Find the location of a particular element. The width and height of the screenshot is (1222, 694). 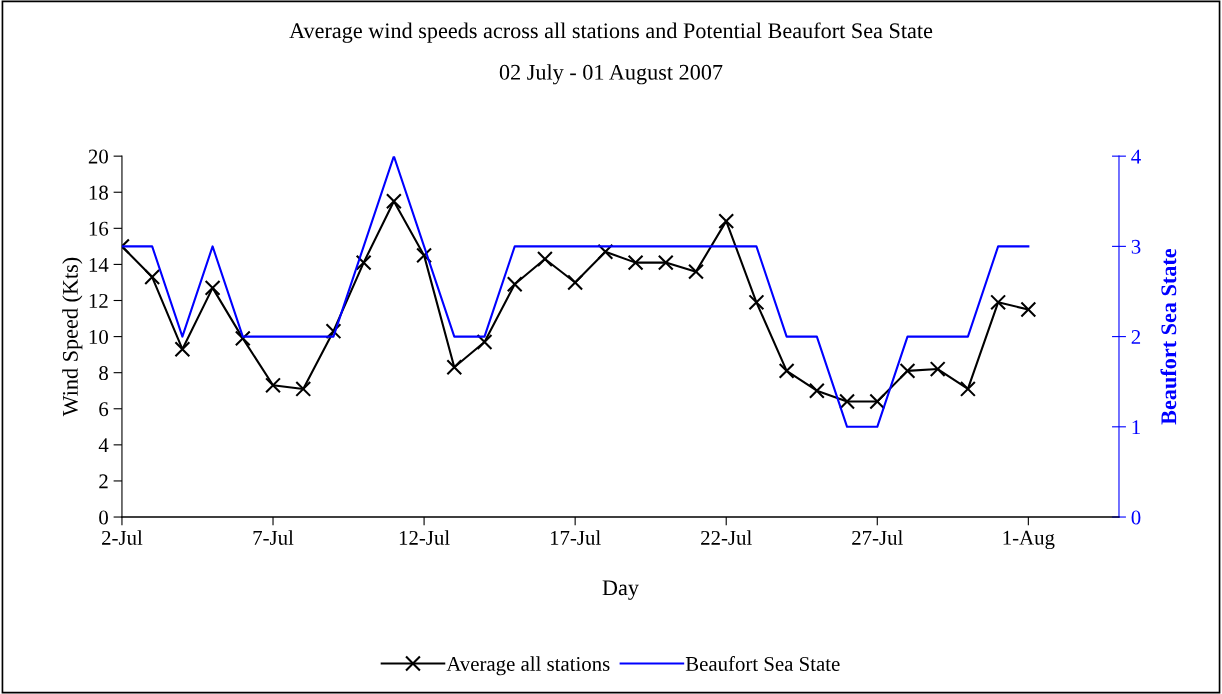

y2-axis-title: Beaufort Sea State is located at coordinates (1168, 336).